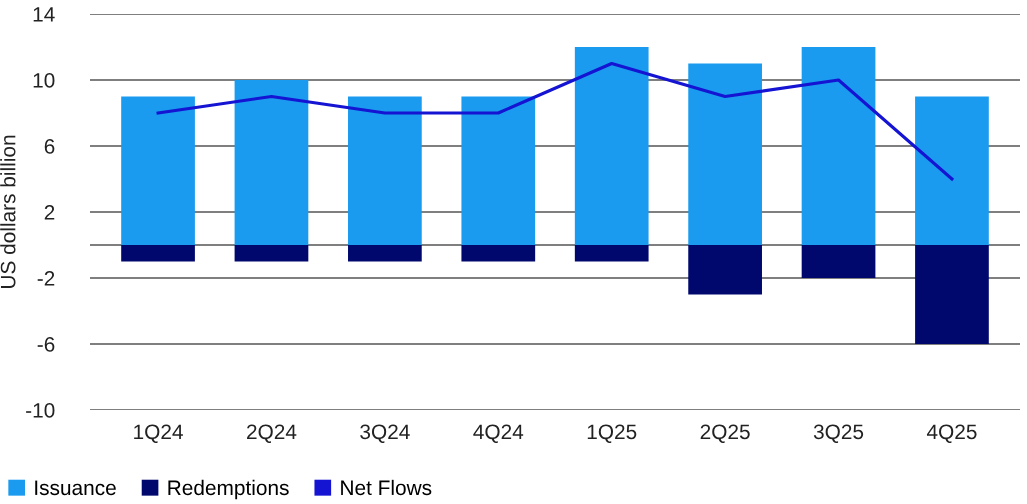 The height and width of the screenshot is (504, 1027). I want to click on y-axis-title: US dollars billion, so click(8, 211).